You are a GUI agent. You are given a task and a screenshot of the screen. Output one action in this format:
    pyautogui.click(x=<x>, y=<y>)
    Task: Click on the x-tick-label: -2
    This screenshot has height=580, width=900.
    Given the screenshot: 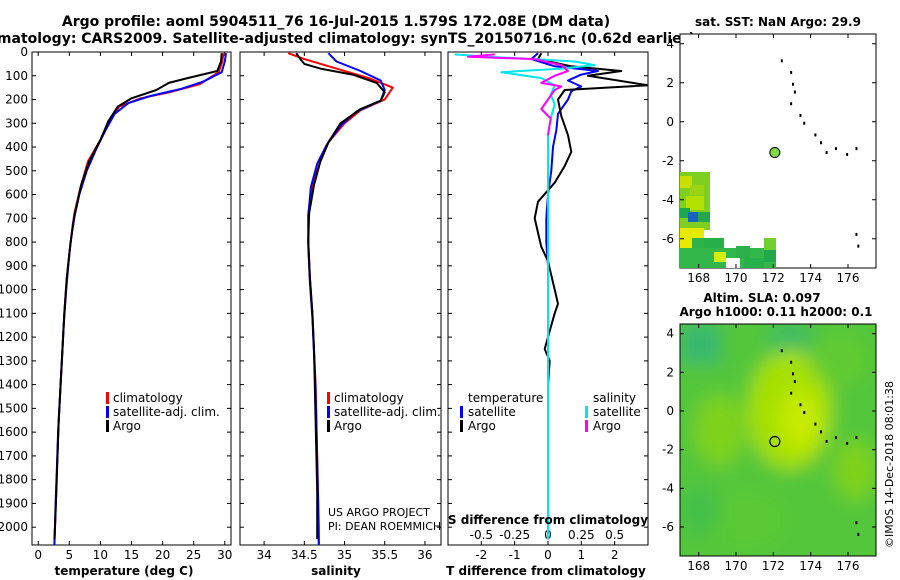 What is the action you would take?
    pyautogui.click(x=481, y=555)
    